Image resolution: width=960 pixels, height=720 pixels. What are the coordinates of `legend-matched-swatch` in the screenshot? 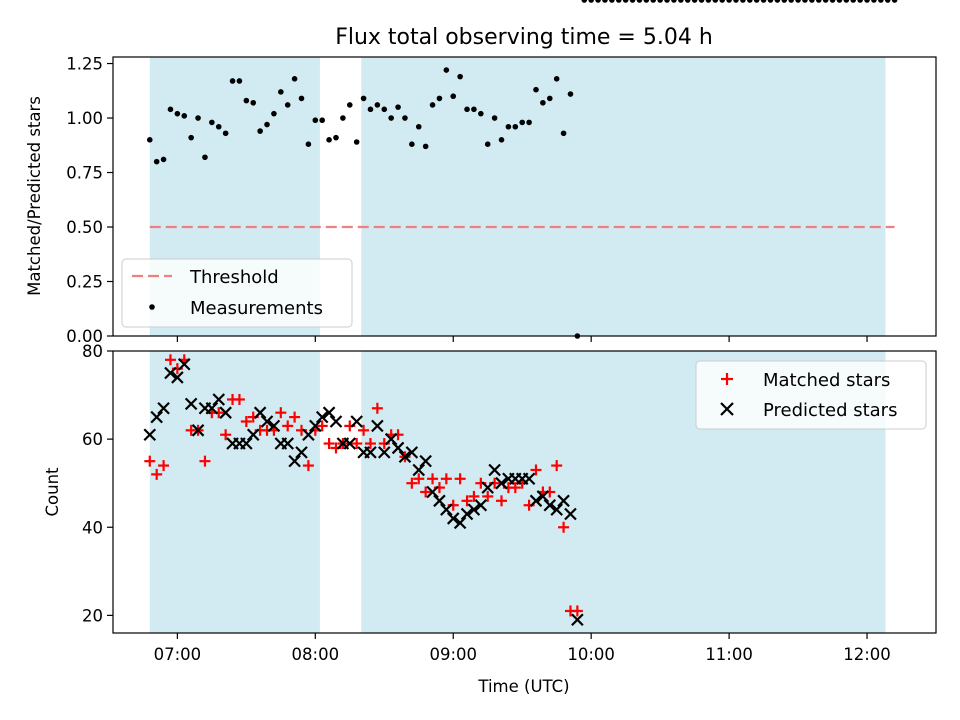 It's located at (727, 379).